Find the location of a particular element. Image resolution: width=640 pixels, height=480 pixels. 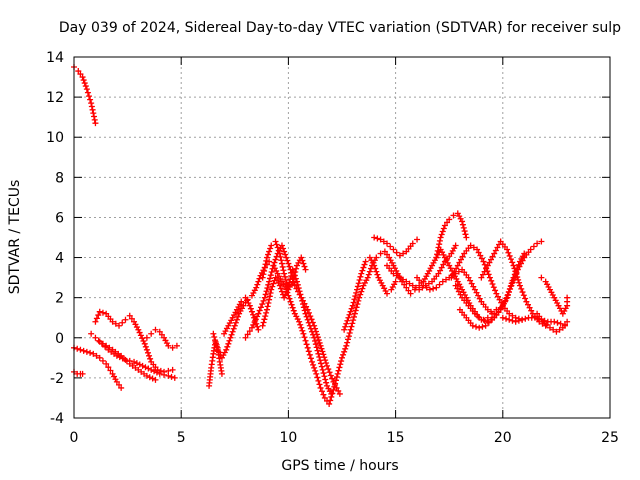

x-tick-label: 10 is located at coordinates (288, 438).